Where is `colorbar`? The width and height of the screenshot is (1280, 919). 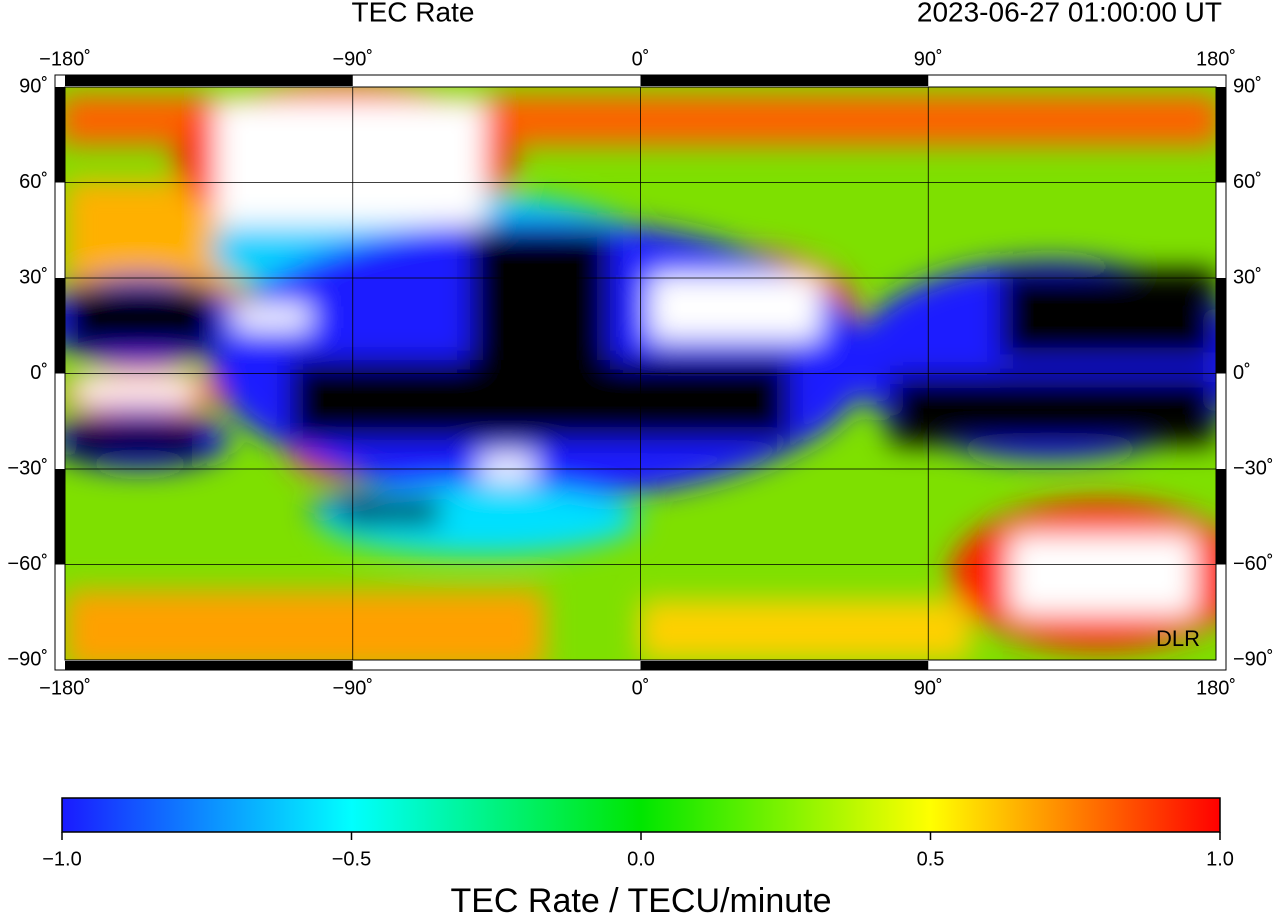 colorbar is located at coordinates (641, 815).